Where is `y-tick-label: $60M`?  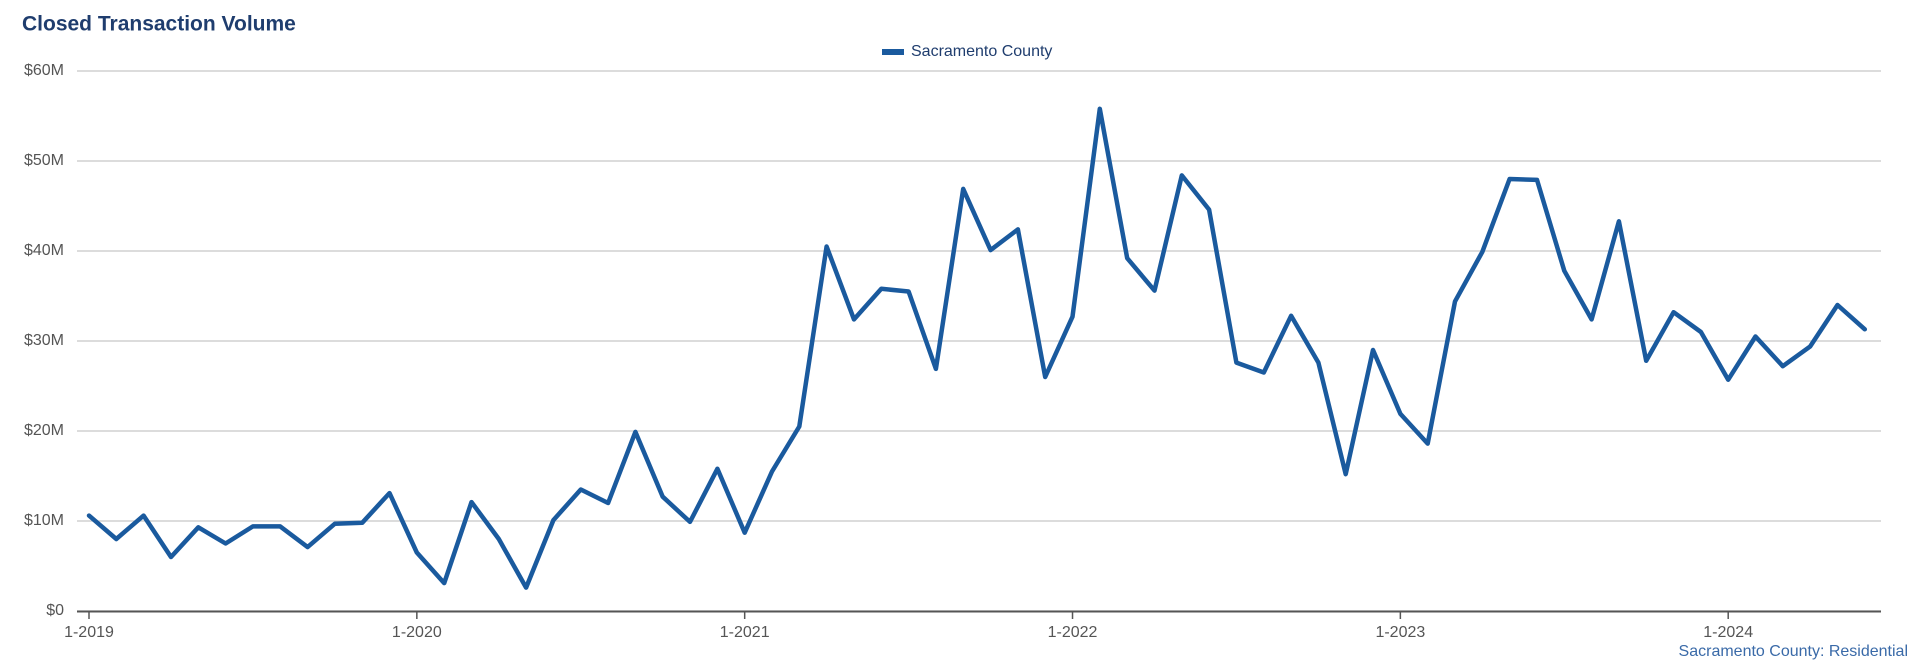
y-tick-label: $60M is located at coordinates (44, 70).